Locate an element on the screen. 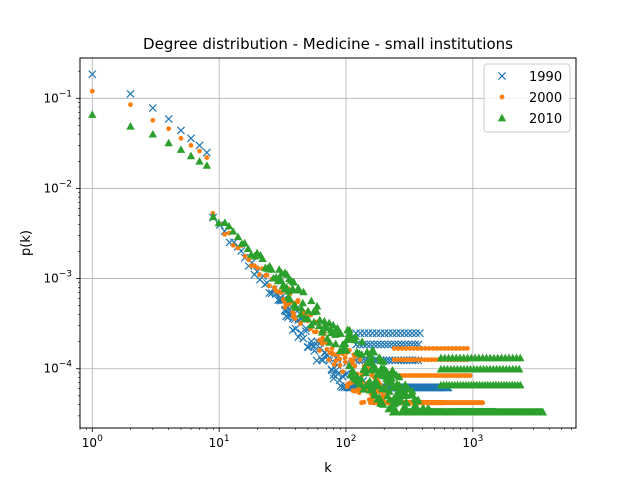  legend-box is located at coordinates (527, 98).